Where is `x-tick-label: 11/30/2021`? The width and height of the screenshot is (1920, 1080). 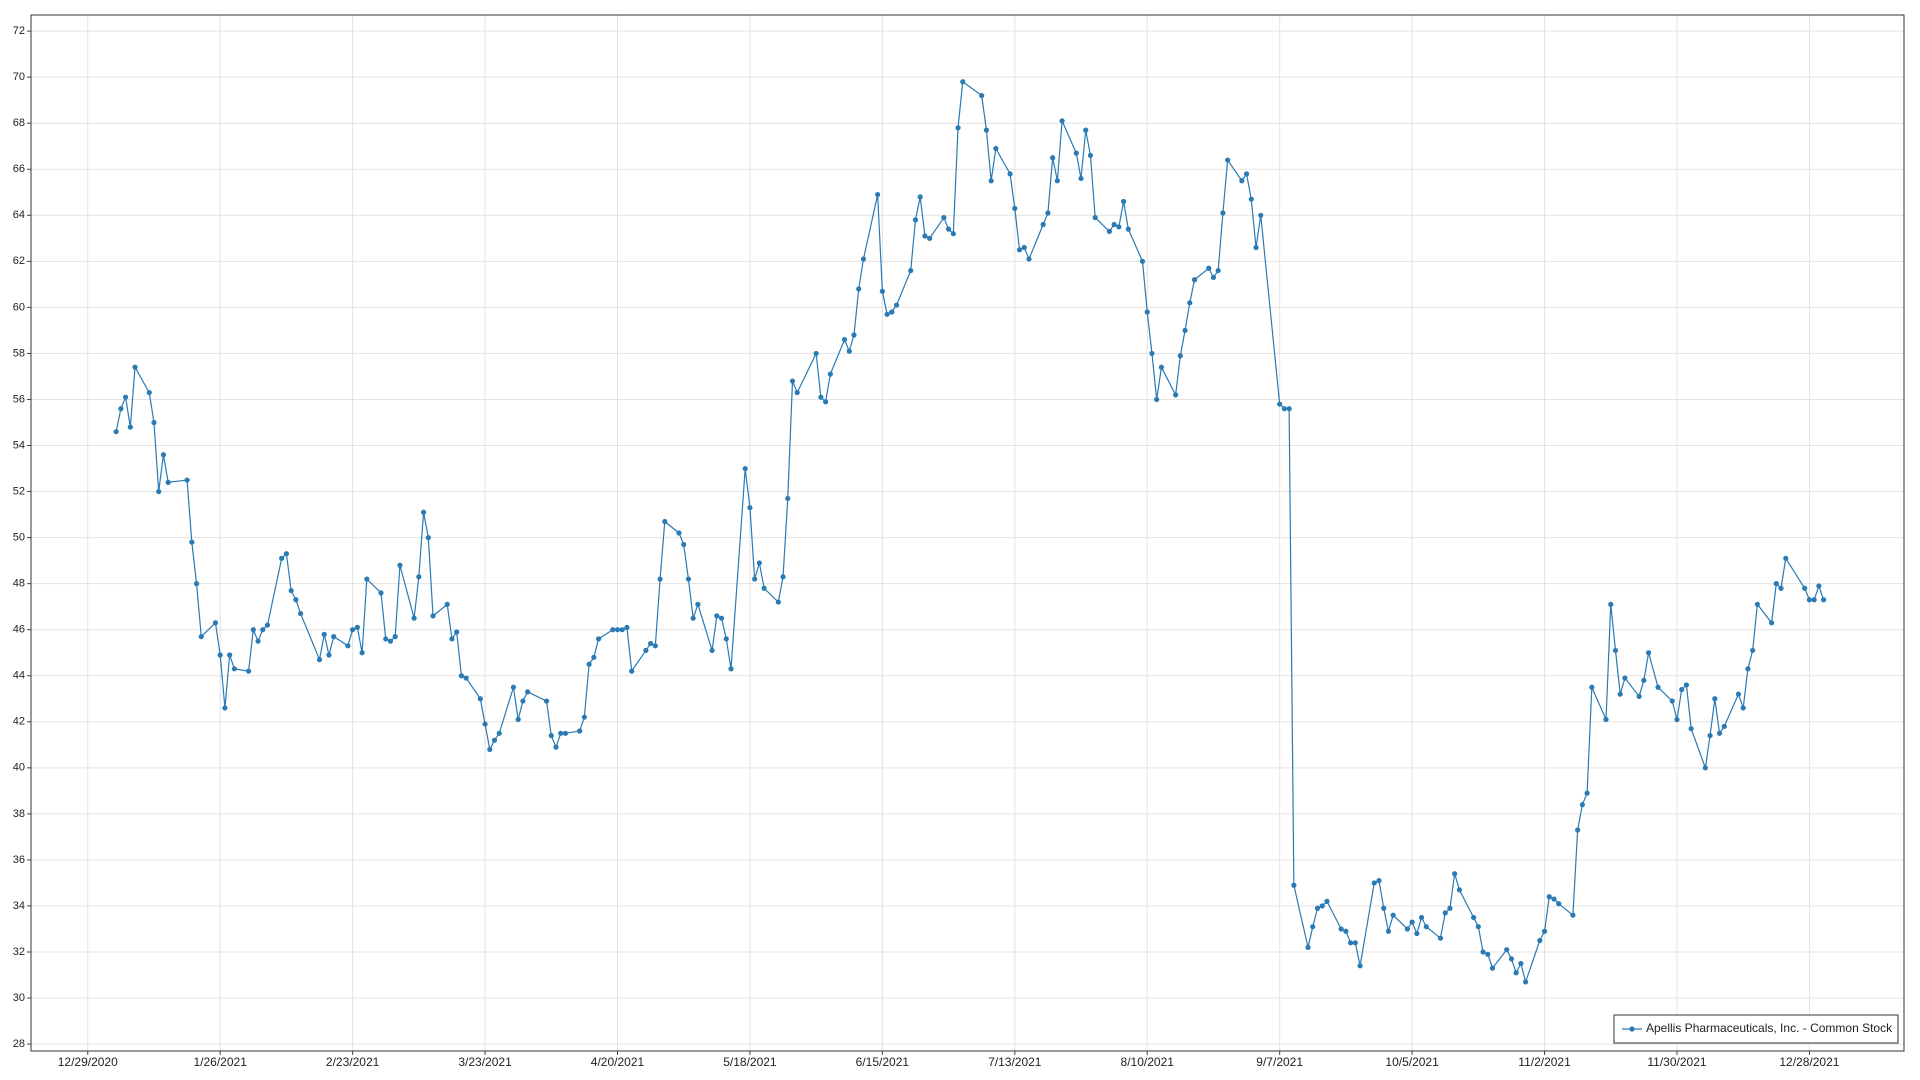
x-tick-label: 11/30/2021 is located at coordinates (1676, 1062).